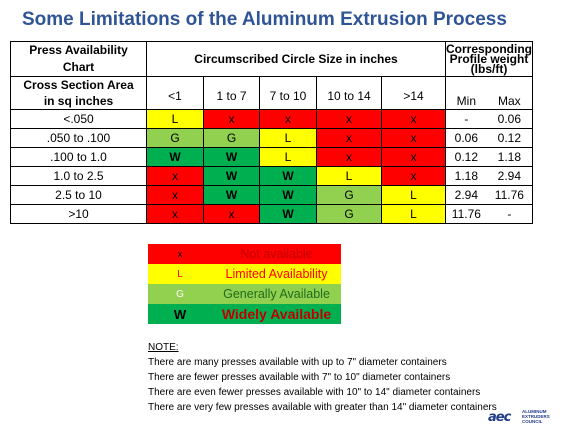 The image size is (577, 433). I want to click on aec-logo-mark: aec, so click(499, 417).